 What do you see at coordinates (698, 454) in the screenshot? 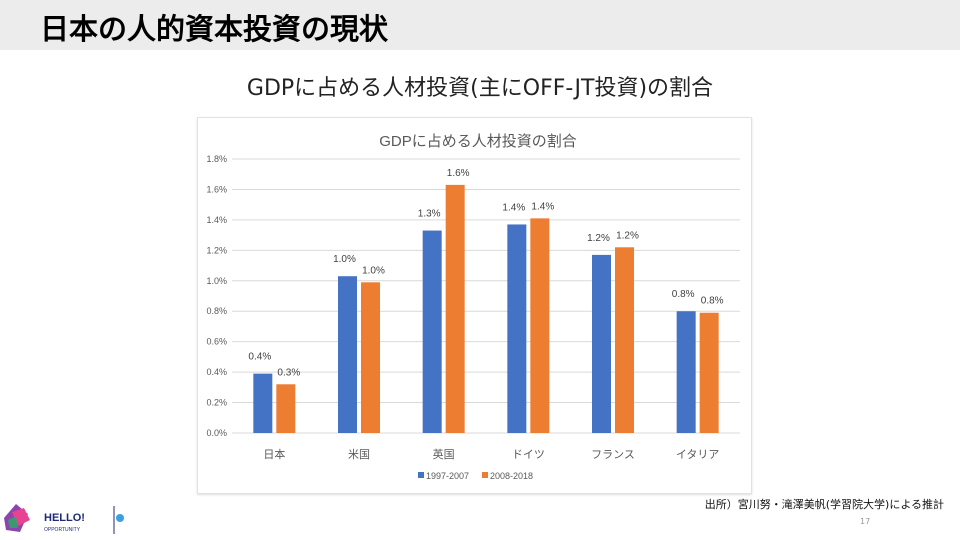
I see `x-tick-label: イタリア` at bounding box center [698, 454].